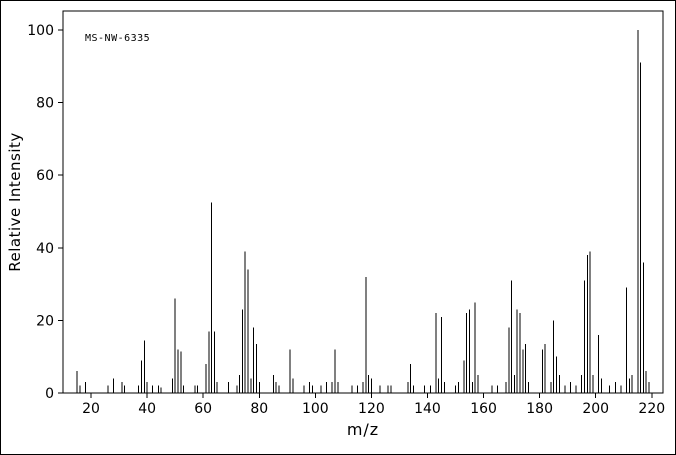 This screenshot has height=455, width=676. Describe the element at coordinates (363, 429) in the screenshot. I see `x-axis-title: m/z` at that location.